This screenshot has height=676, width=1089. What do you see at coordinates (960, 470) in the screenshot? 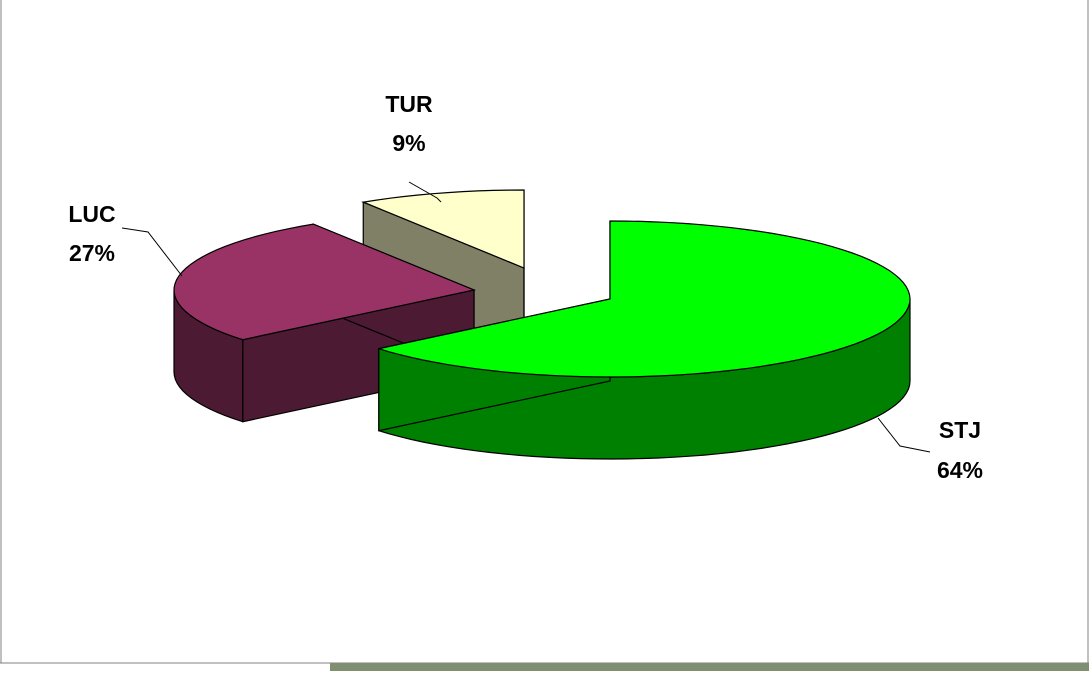
I see `label-percent-stj: 64%` at bounding box center [960, 470].